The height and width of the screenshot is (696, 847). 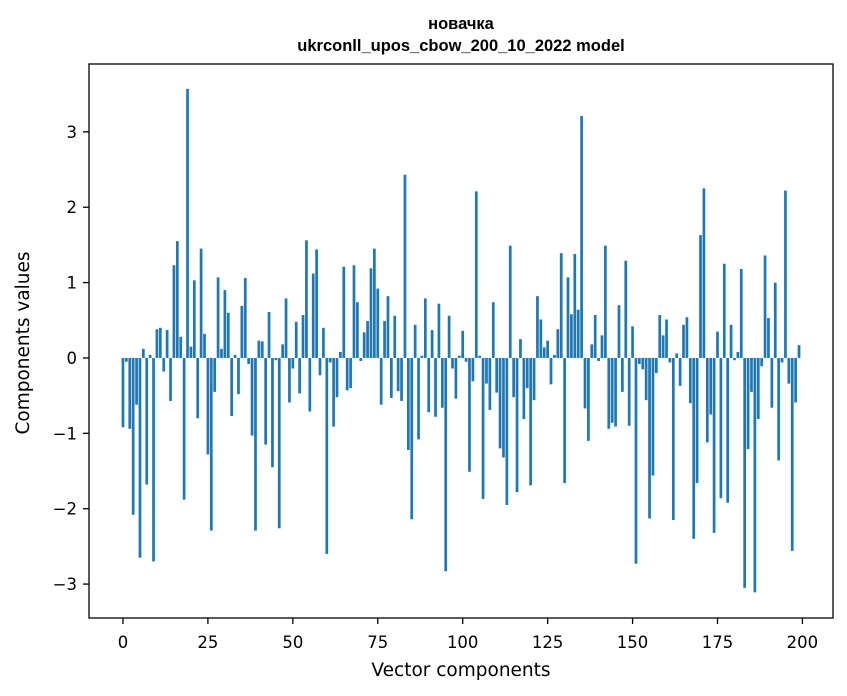 What do you see at coordinates (803, 642) in the screenshot?
I see `x-tick-label: 200` at bounding box center [803, 642].